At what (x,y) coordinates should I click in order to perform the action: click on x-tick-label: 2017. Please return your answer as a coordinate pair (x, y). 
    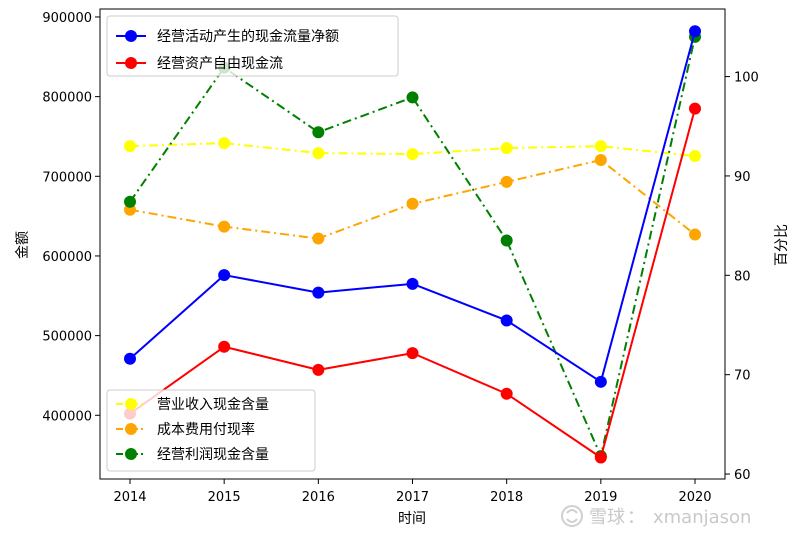
    Looking at the image, I should click on (412, 497).